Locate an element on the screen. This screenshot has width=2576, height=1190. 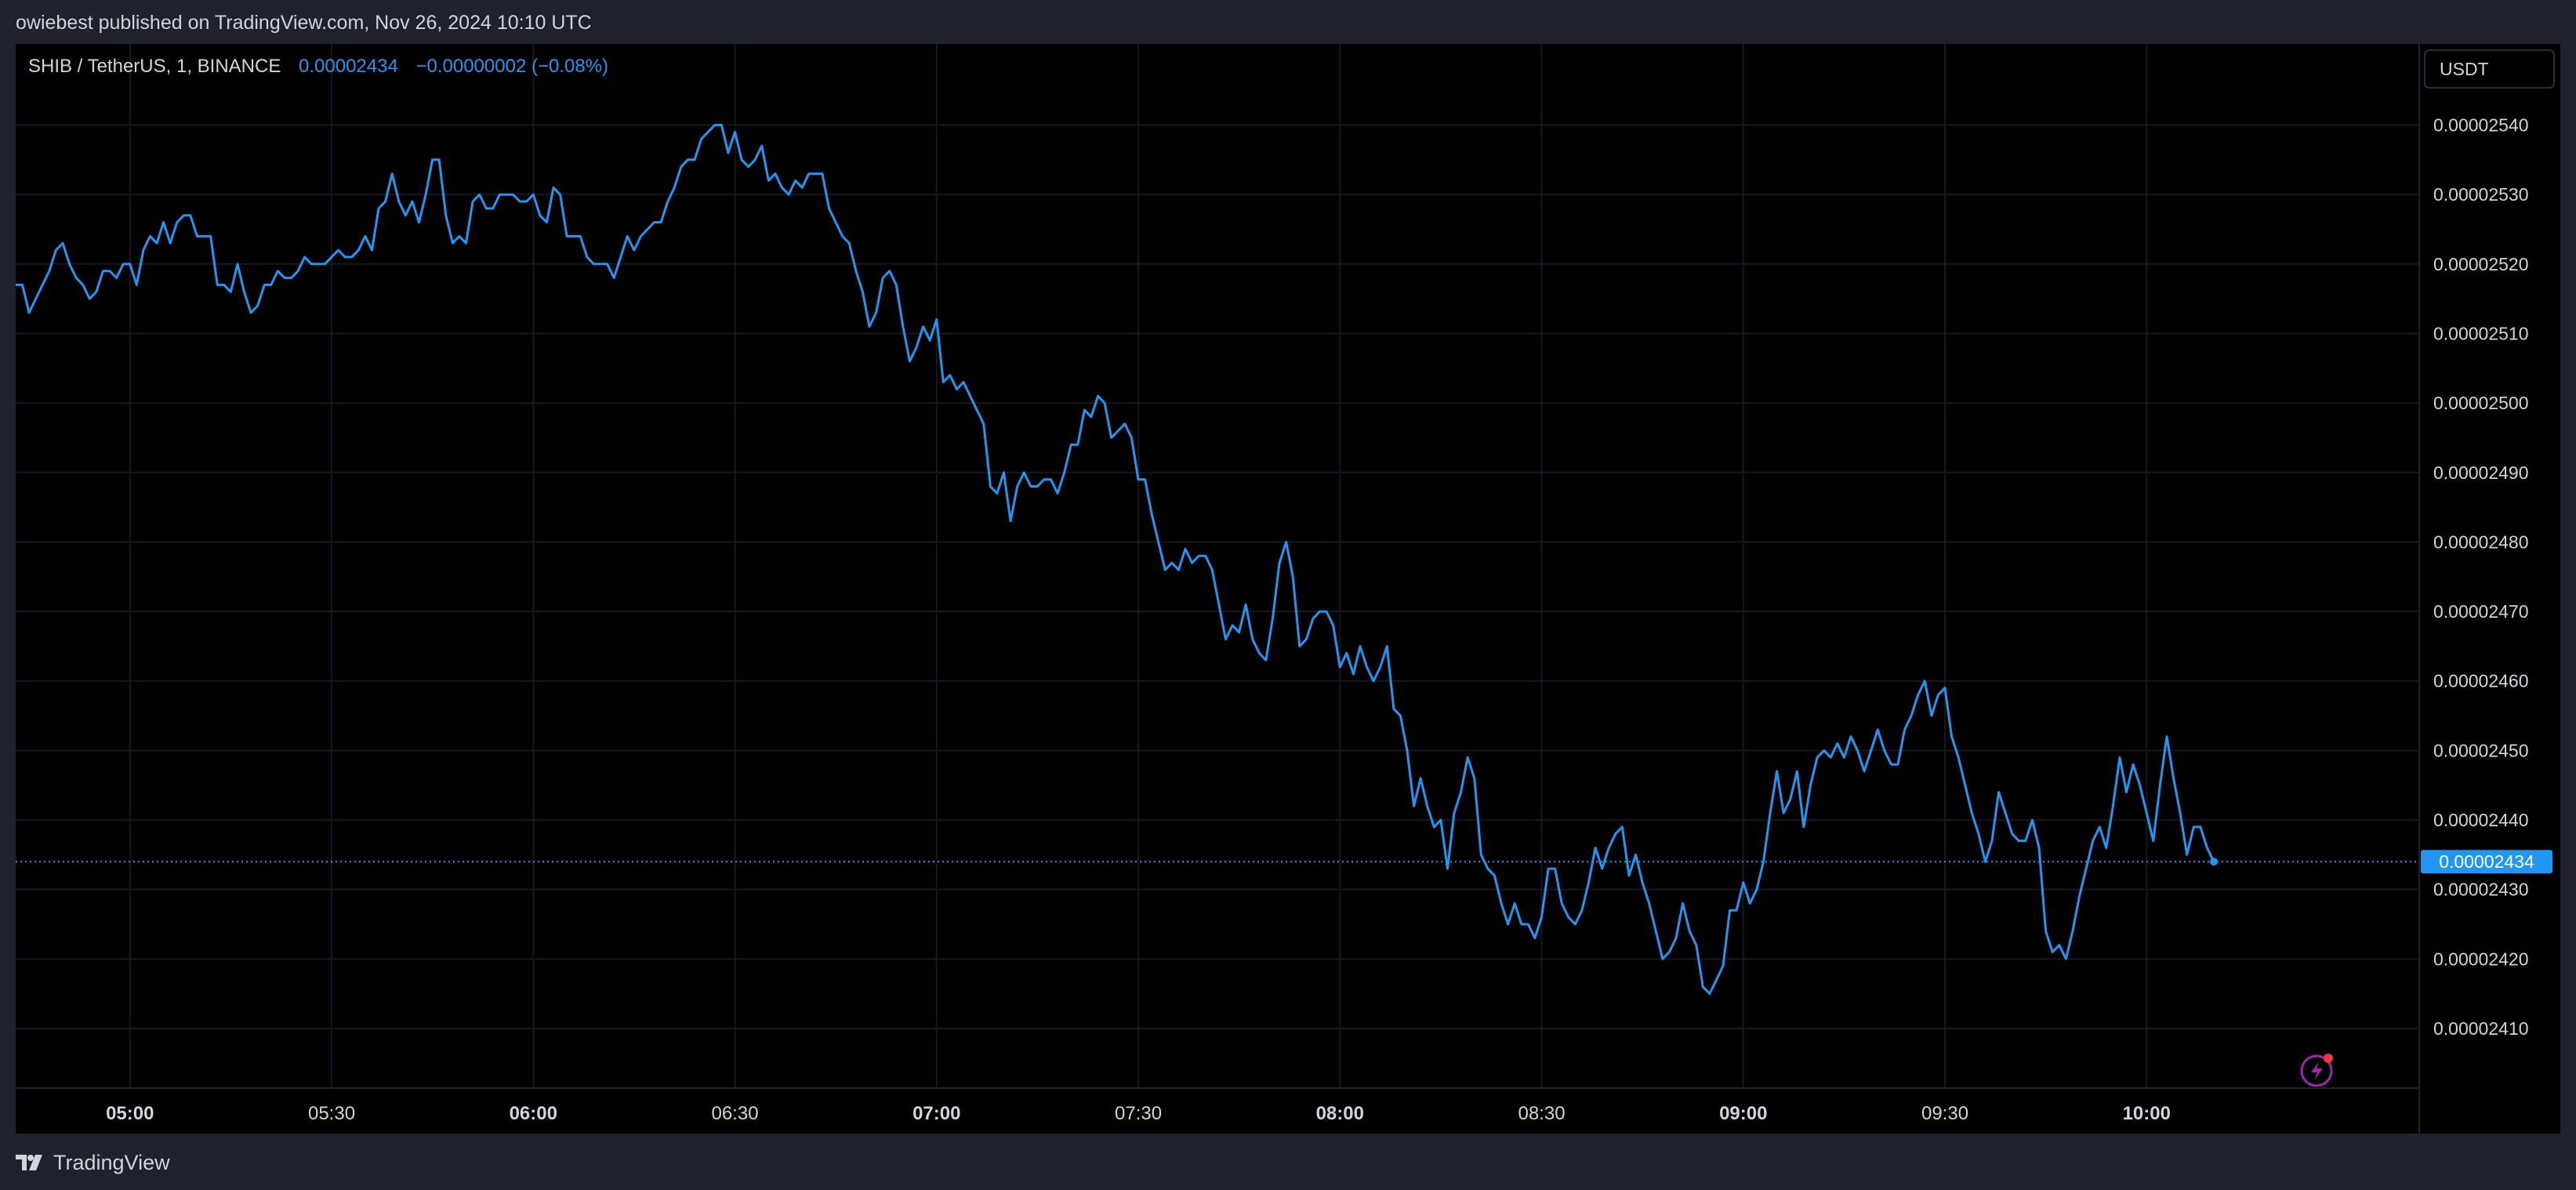
bottom-bar: TradingView is located at coordinates (1288, 1162).